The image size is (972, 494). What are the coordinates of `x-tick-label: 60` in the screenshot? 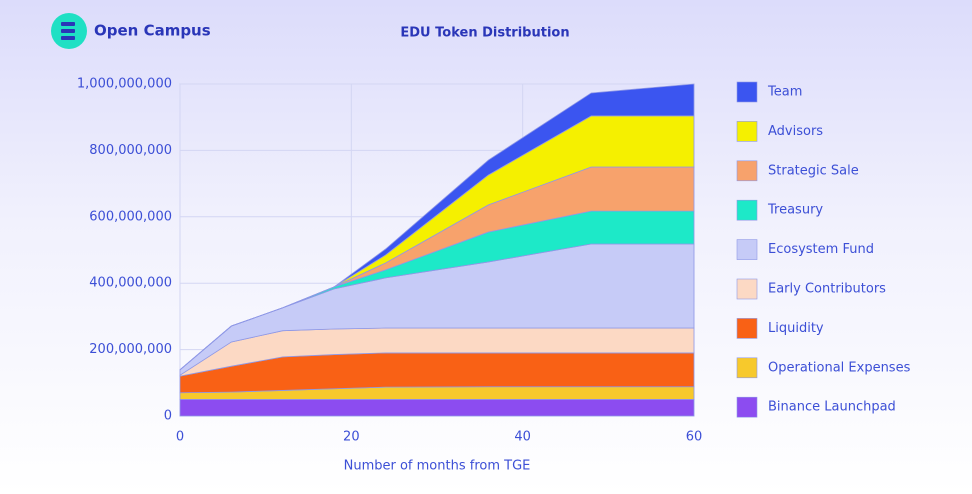 It's located at (694, 437).